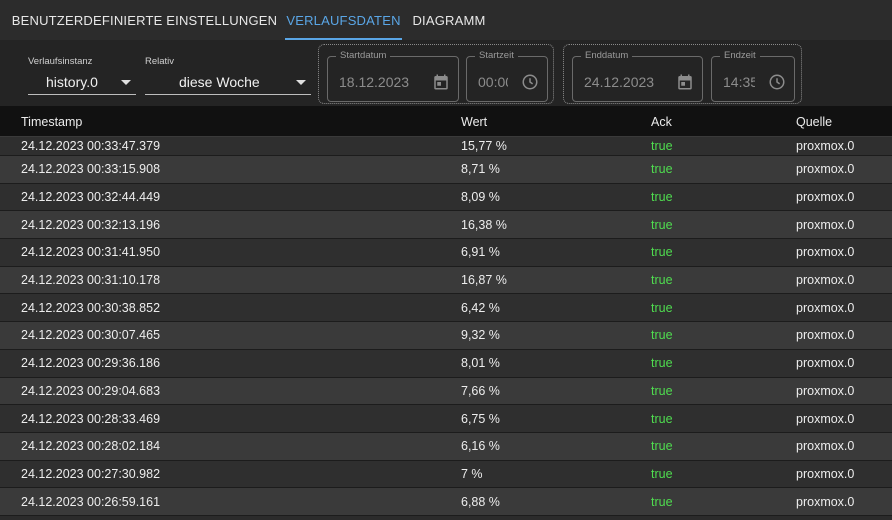  What do you see at coordinates (472, 473) in the screenshot?
I see `cell-value: 7 %` at bounding box center [472, 473].